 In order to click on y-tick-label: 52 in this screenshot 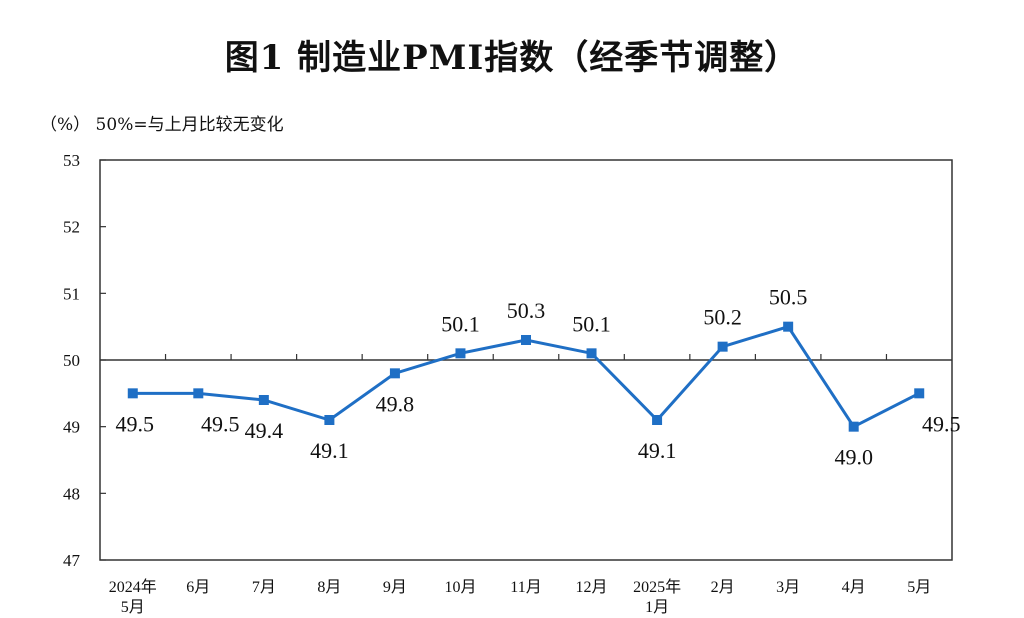, I will do `click(71, 227)`.